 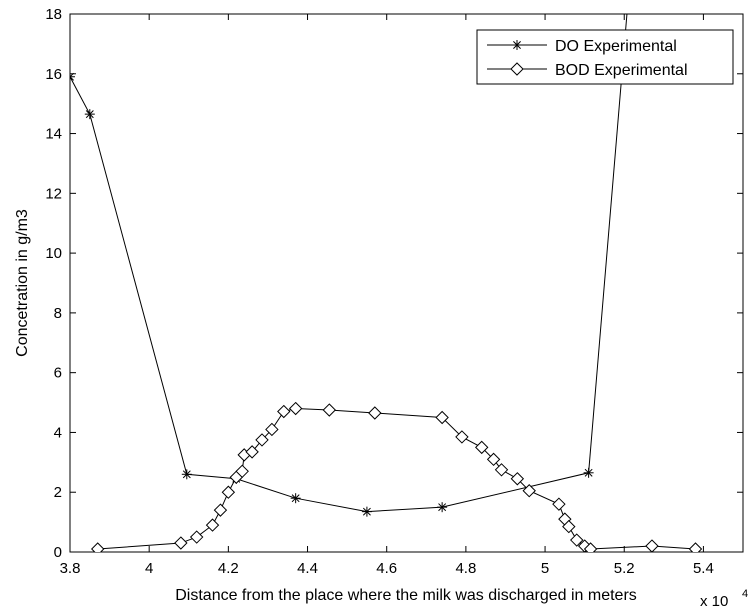 I want to click on x-multiplier-base: x 10, so click(x=714, y=601).